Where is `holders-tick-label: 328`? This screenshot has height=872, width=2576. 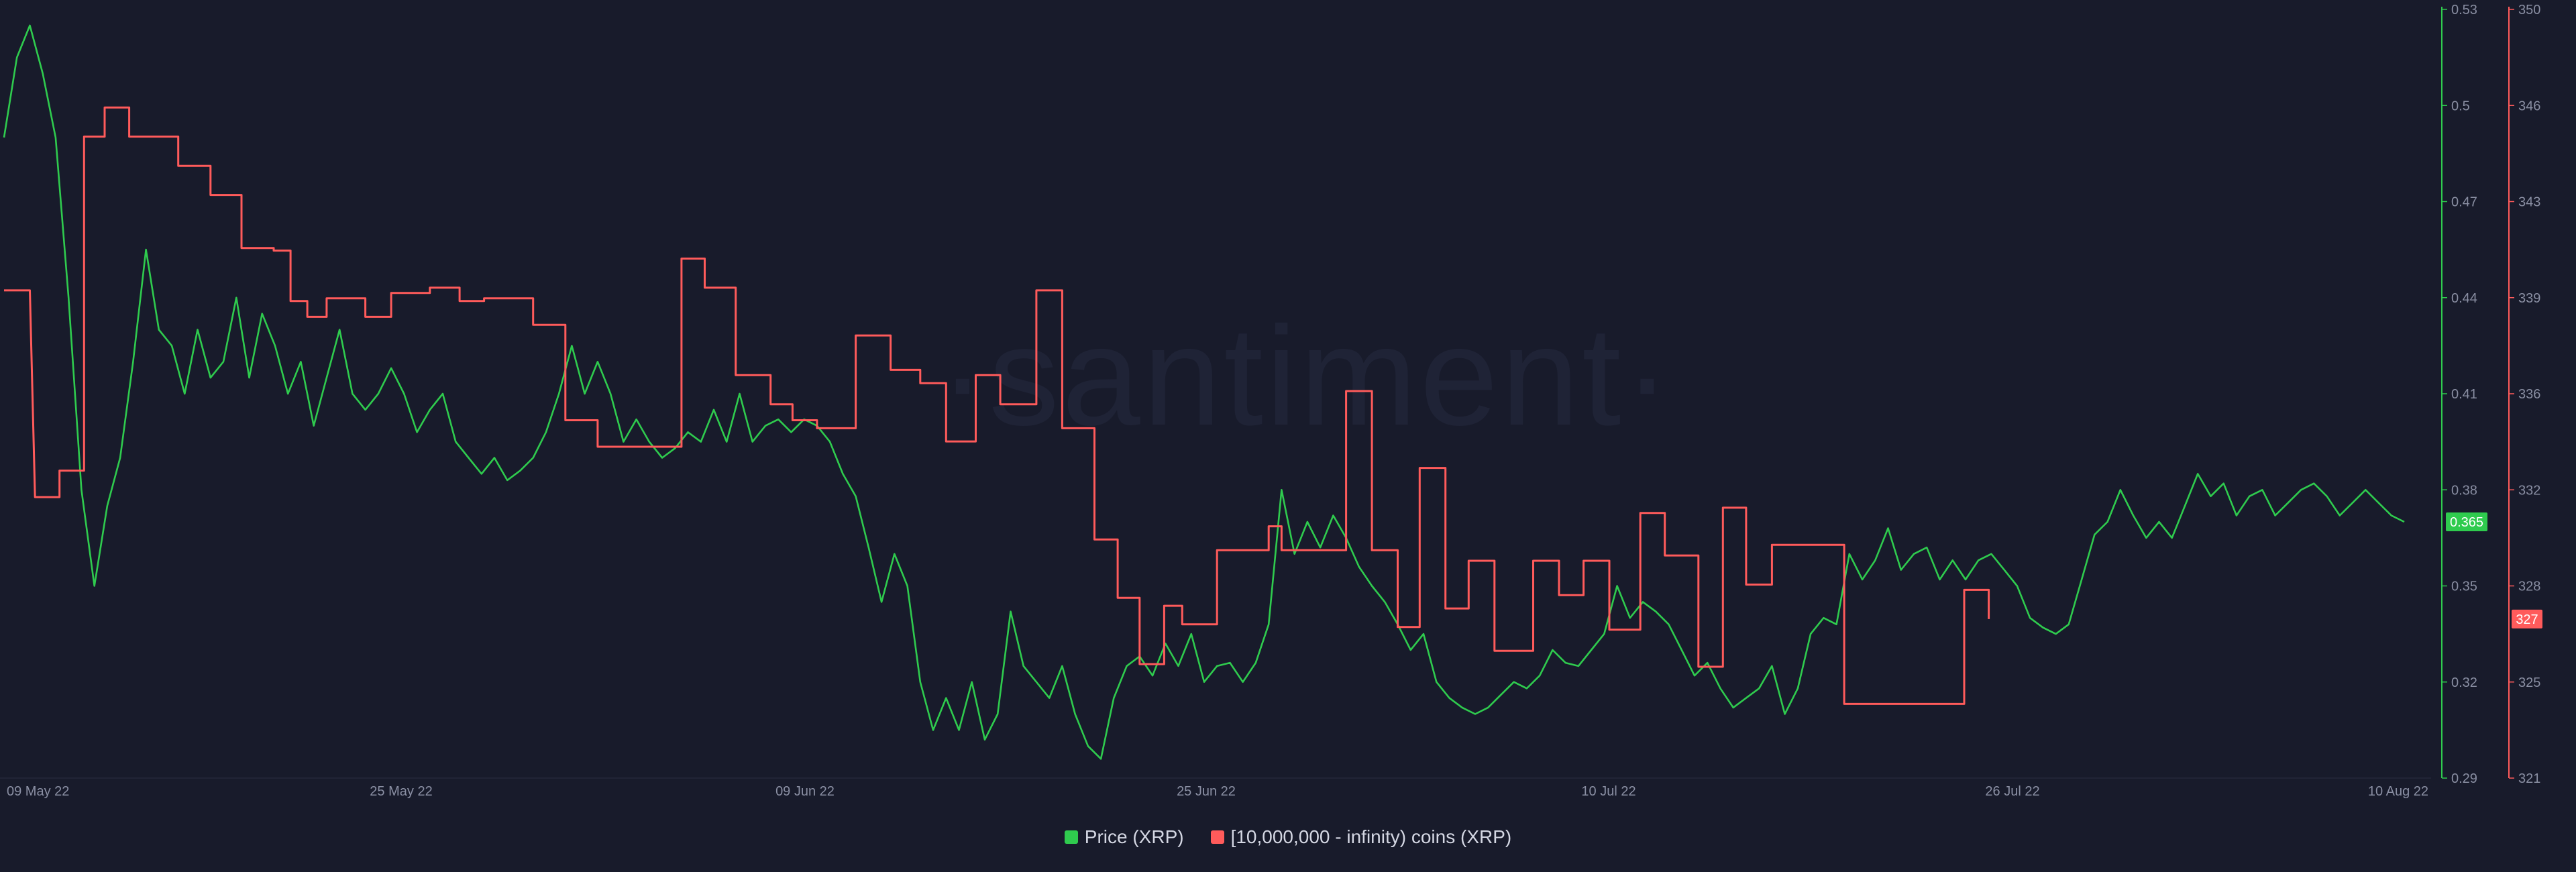 holders-tick-label: 328 is located at coordinates (2529, 587).